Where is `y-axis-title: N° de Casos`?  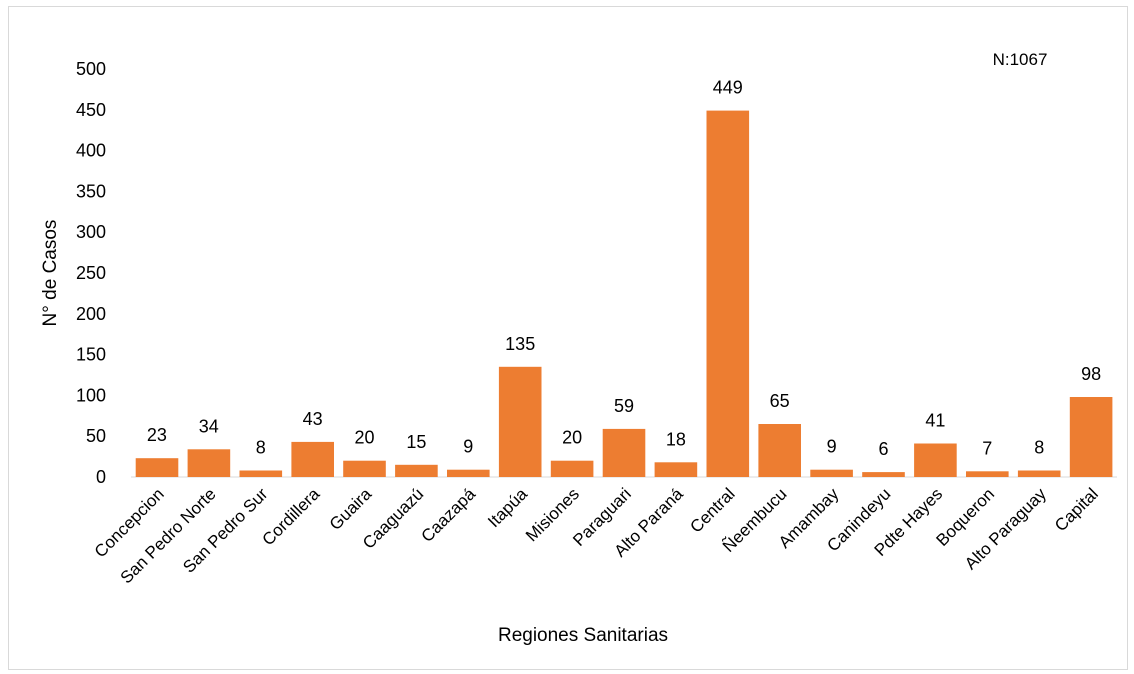
y-axis-title: N° de Casos is located at coordinates (50, 273).